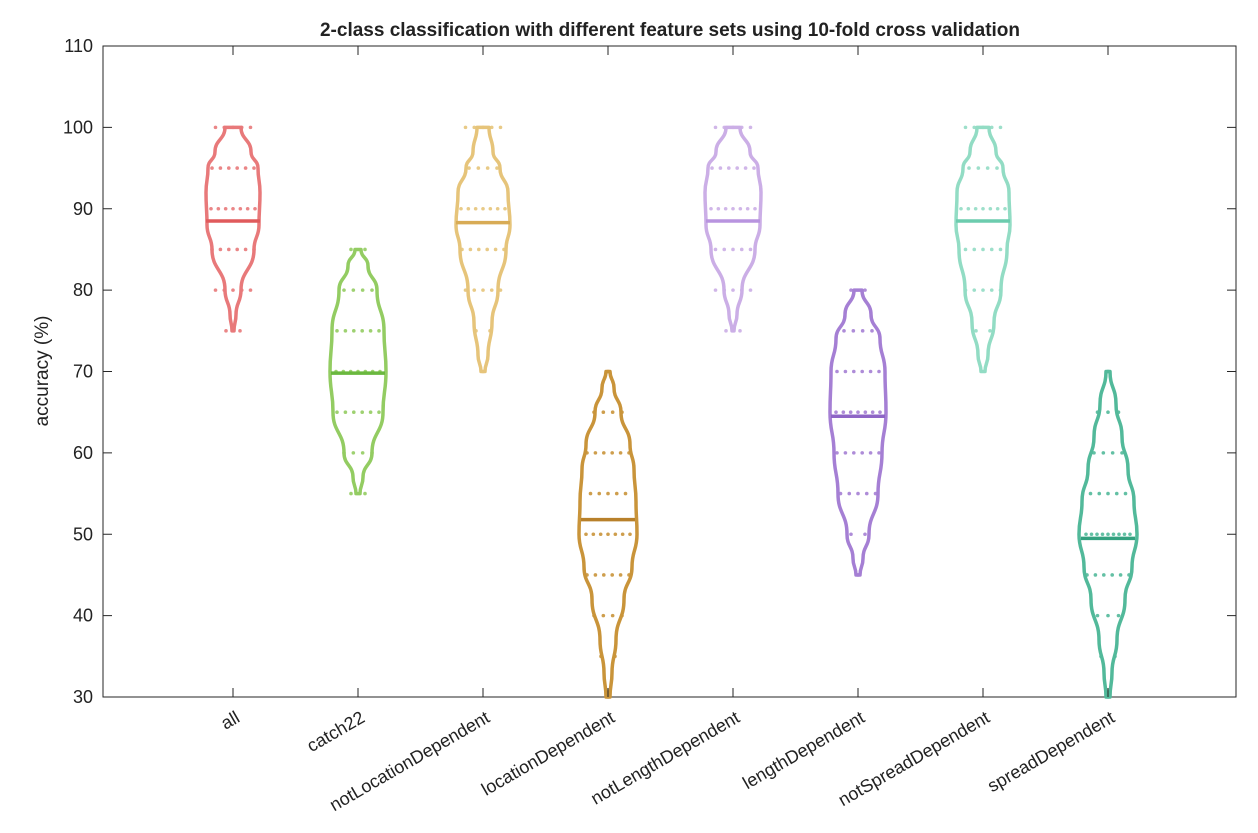 The height and width of the screenshot is (833, 1258). What do you see at coordinates (983, 249) in the screenshot?
I see `violin-notSpreadDependent` at bounding box center [983, 249].